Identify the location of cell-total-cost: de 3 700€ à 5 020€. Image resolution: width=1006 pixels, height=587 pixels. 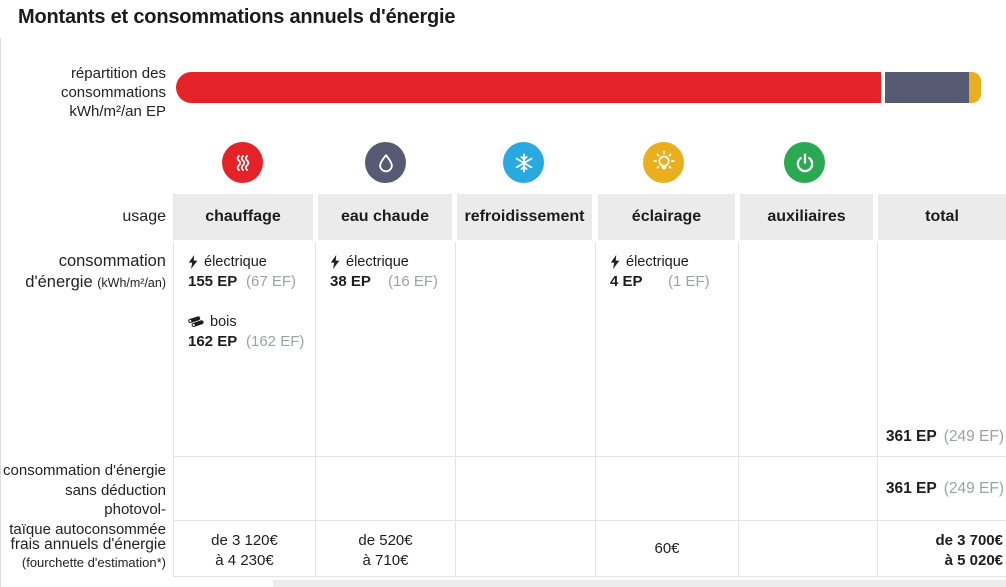
(941, 548).